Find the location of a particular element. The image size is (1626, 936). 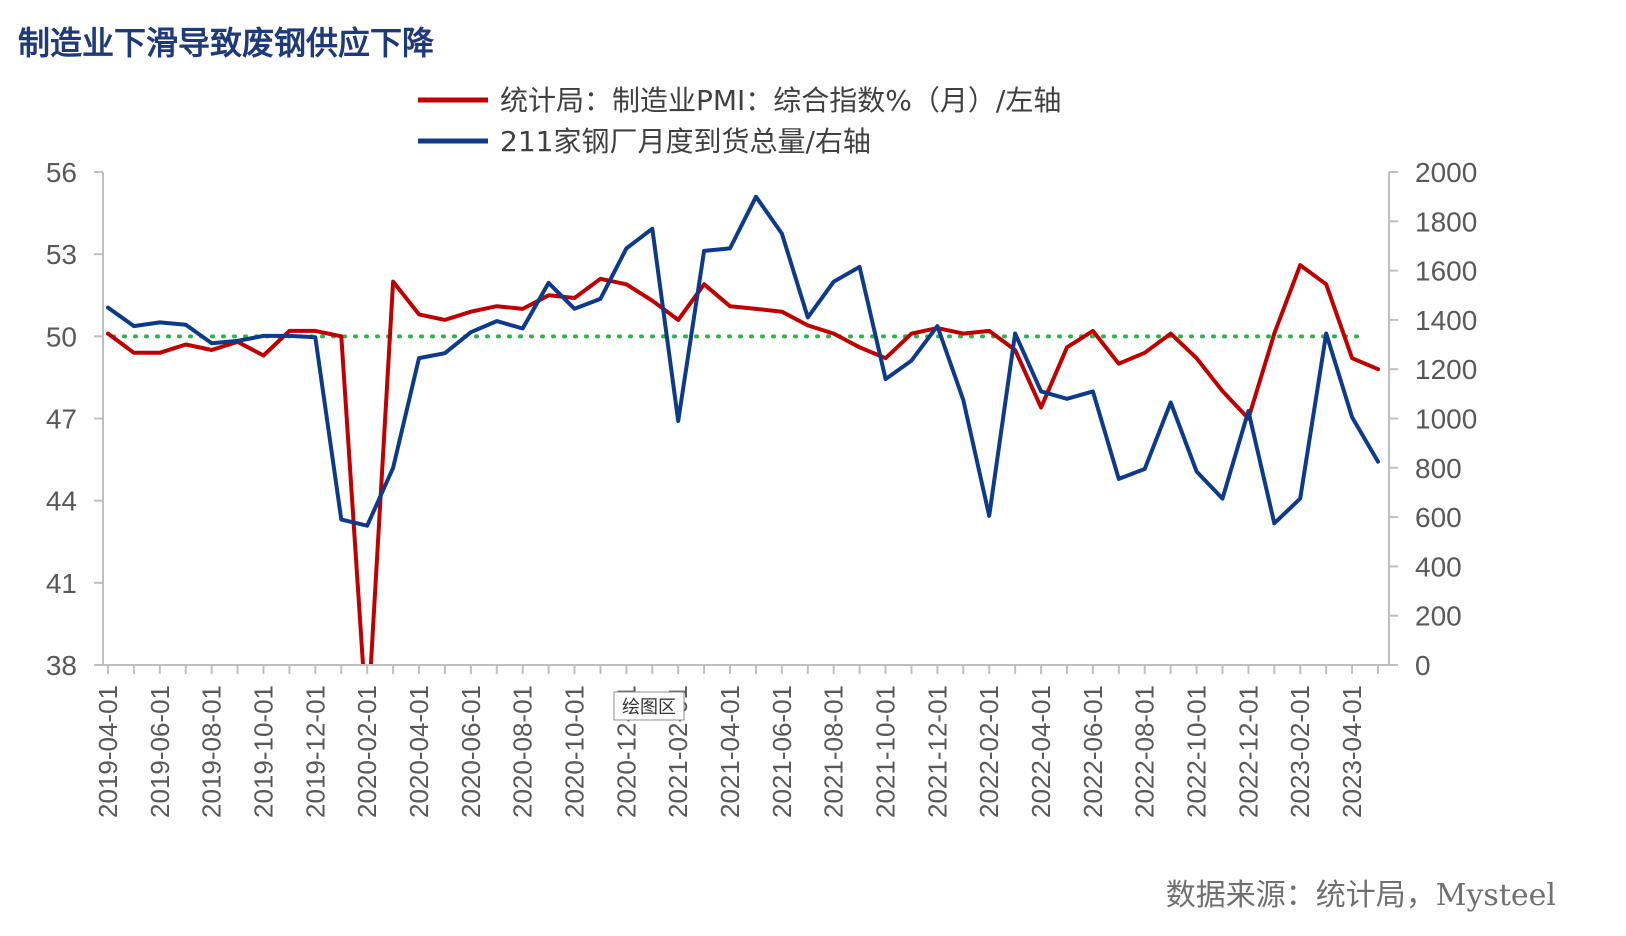

y-right-tick-label: 1600 is located at coordinates (1446, 271).